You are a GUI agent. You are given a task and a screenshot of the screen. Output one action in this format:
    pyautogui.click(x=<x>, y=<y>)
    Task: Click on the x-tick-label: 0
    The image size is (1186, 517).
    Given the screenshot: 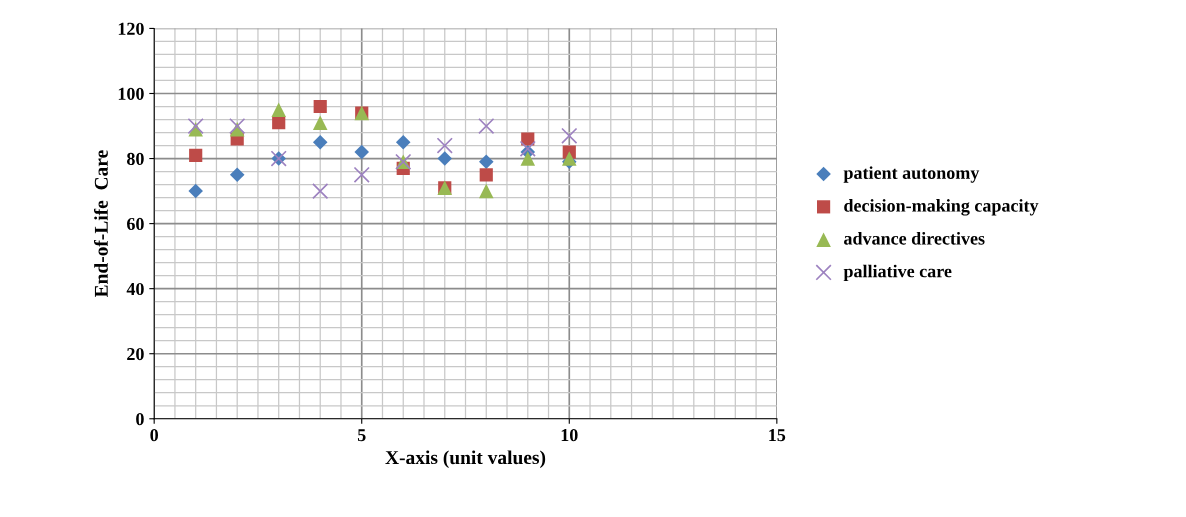 What is the action you would take?
    pyautogui.click(x=154, y=435)
    